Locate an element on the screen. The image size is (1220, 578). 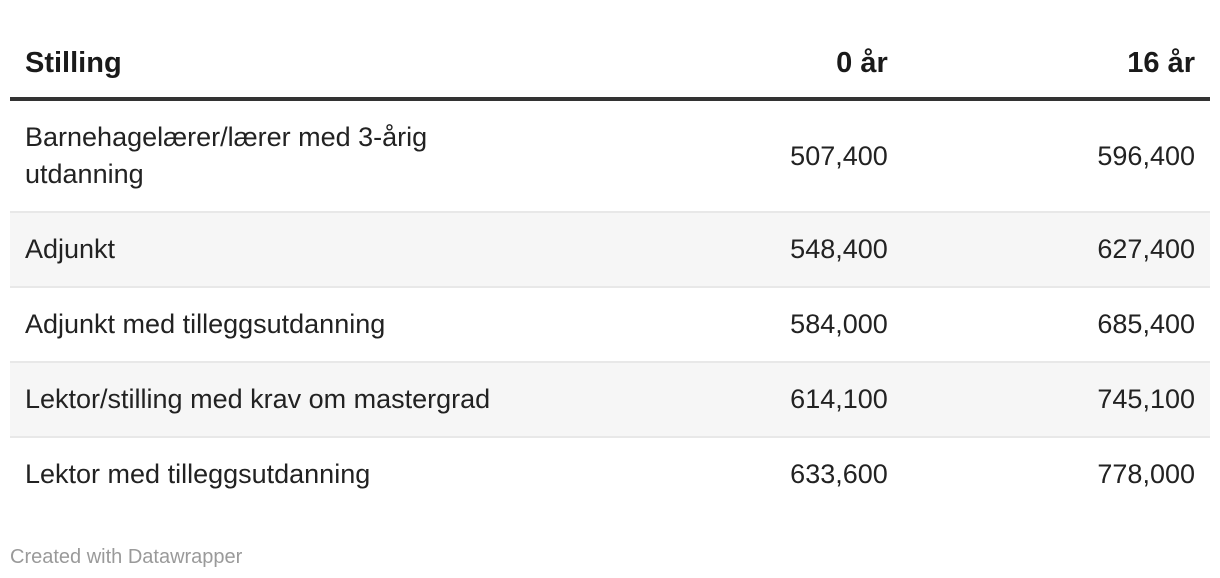
cell-0-ar: 614,100 is located at coordinates (724, 399).